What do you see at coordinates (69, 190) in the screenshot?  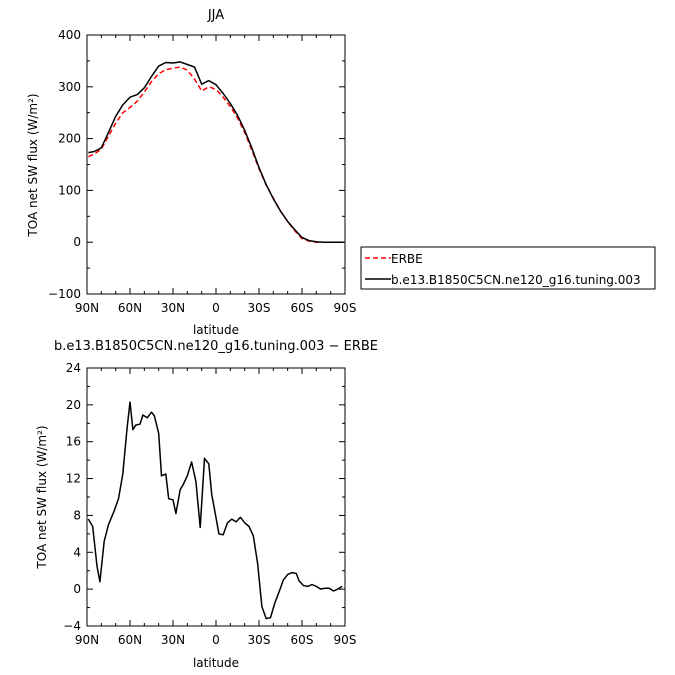 I see `ytick-label: 100` at bounding box center [69, 190].